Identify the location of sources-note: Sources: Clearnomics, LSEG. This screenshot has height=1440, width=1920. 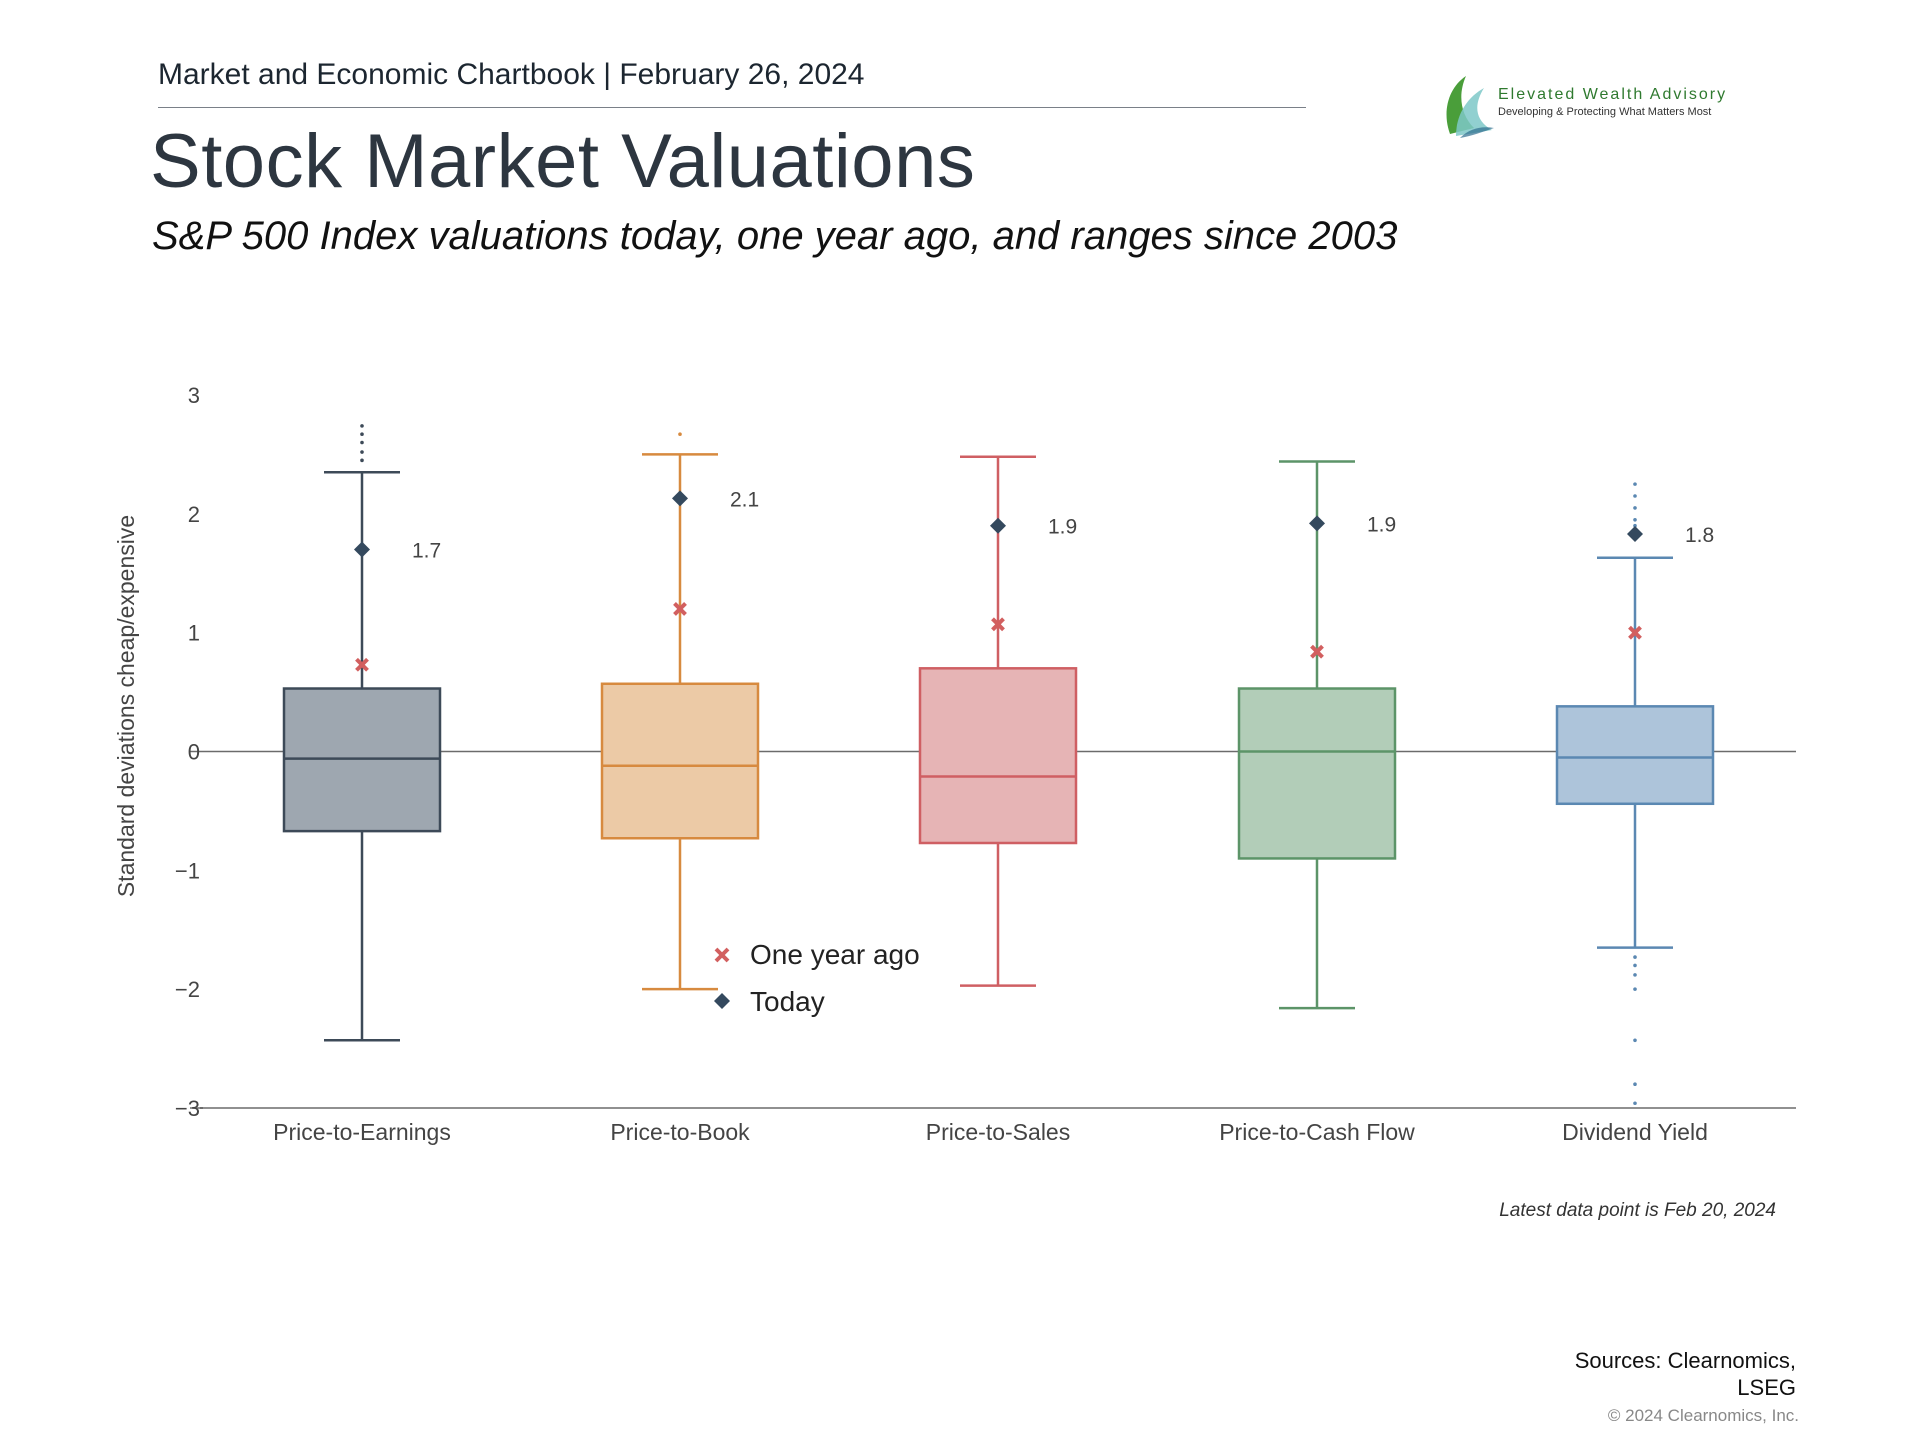
(1685, 1374).